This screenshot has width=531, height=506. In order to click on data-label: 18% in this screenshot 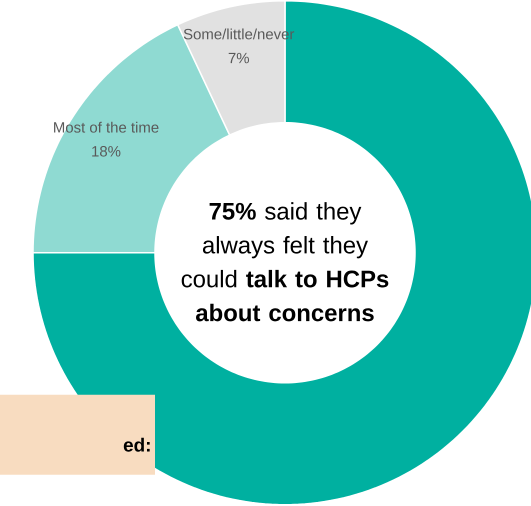, I will do `click(106, 151)`.